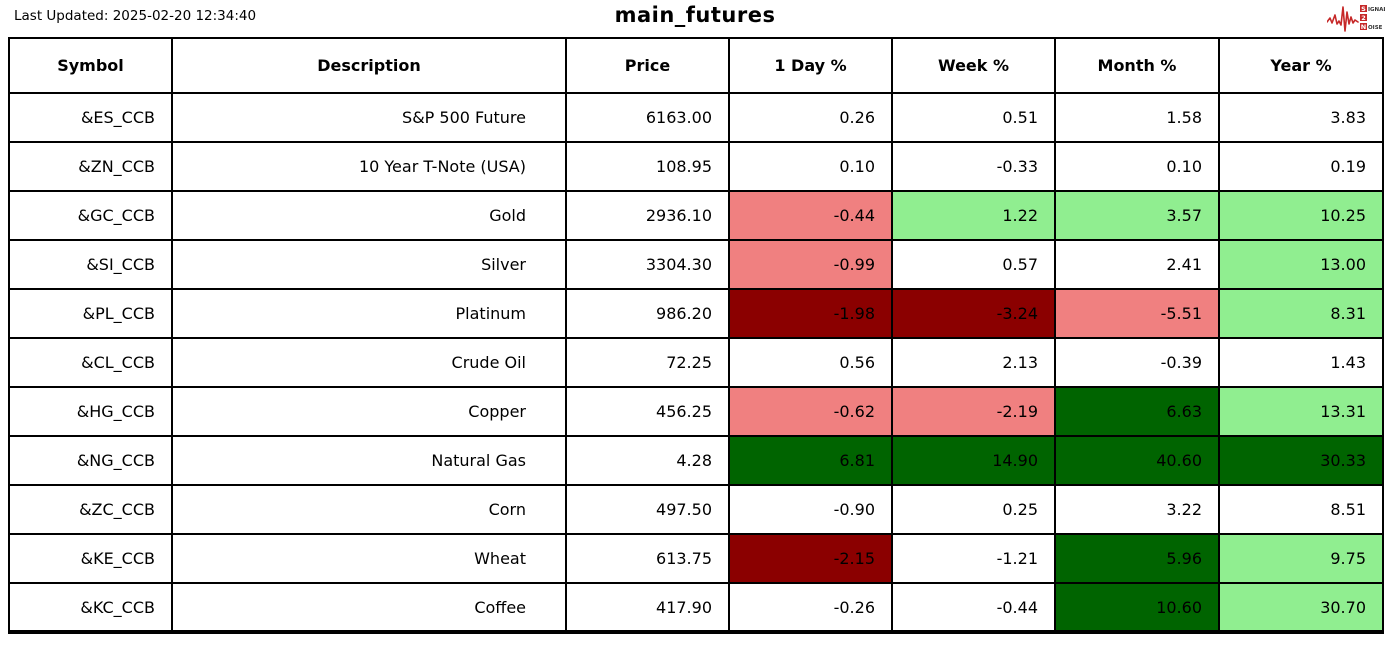 The width and height of the screenshot is (1390, 650). What do you see at coordinates (369, 264) in the screenshot?
I see `cell-description: Silver` at bounding box center [369, 264].